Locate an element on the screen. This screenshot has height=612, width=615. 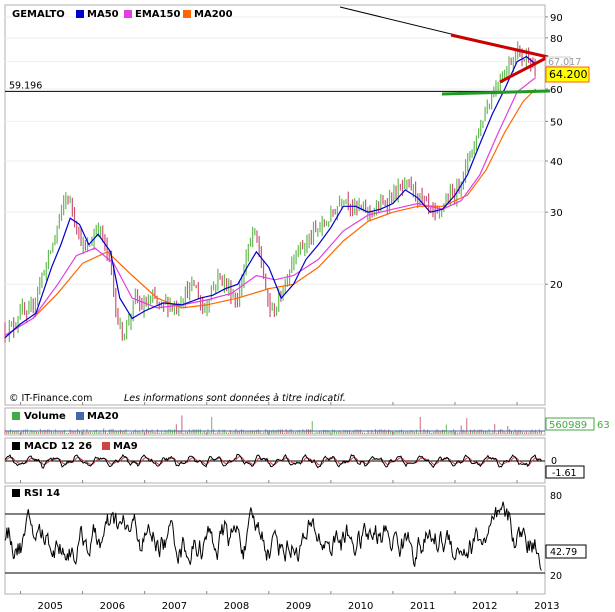
x-tick-label: 2012 is located at coordinates (484, 606).